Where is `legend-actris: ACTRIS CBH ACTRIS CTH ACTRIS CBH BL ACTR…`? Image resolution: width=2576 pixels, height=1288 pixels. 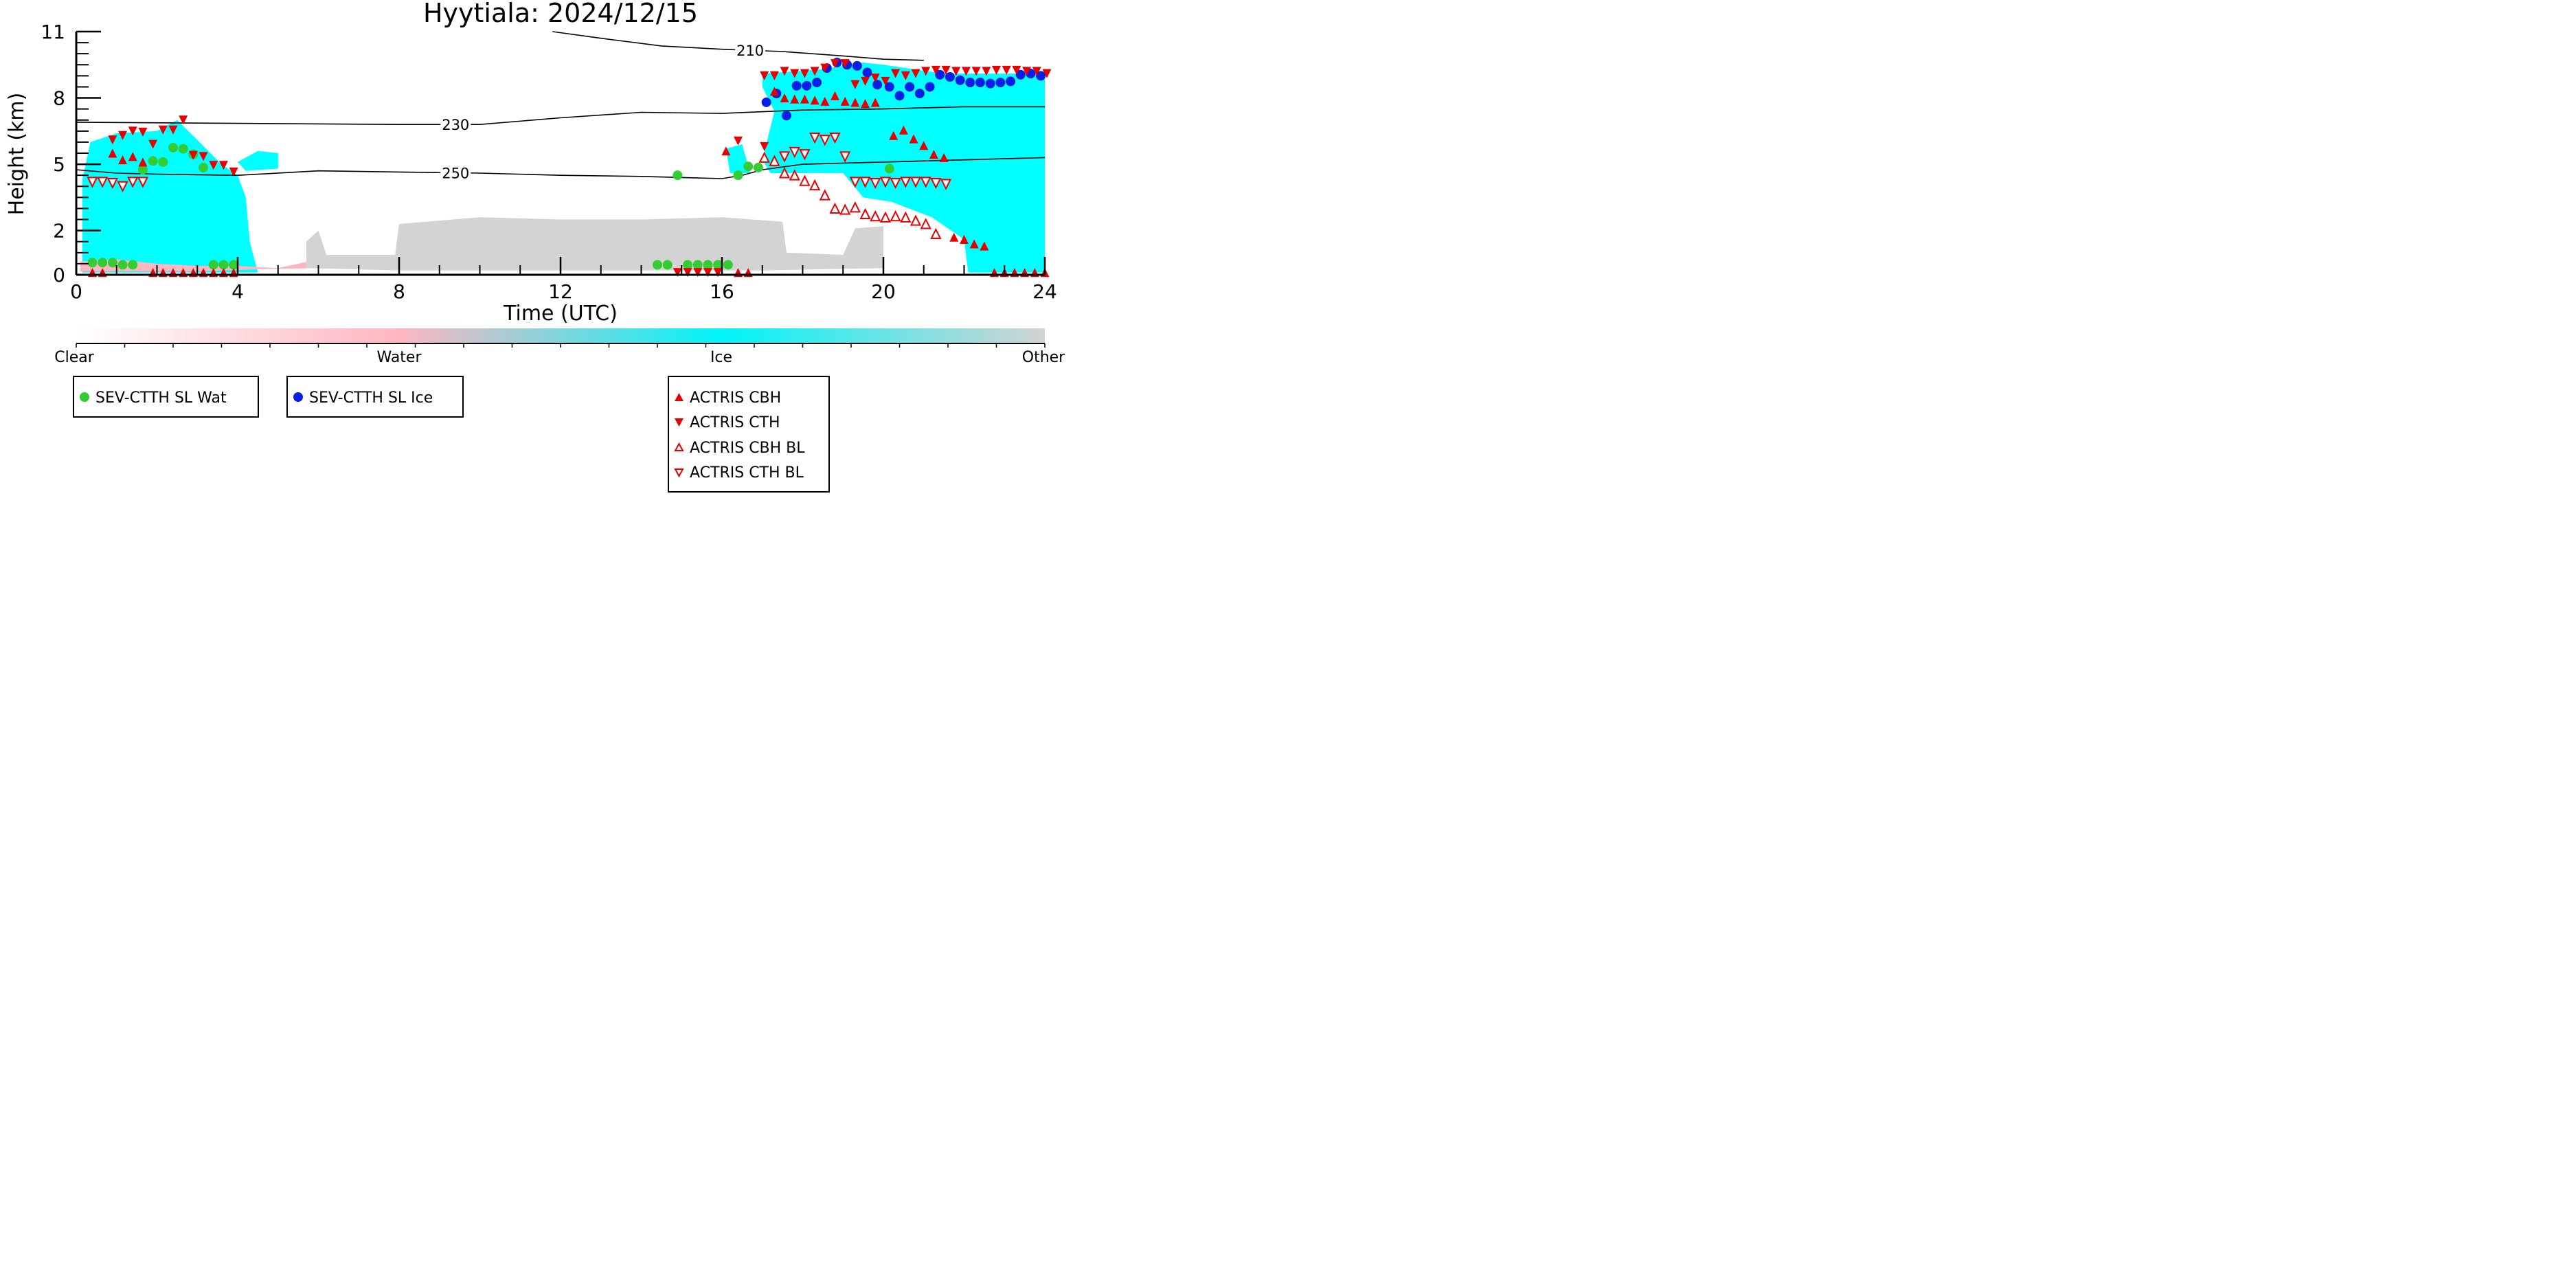 legend-actris: ACTRIS CBH ACTRIS CTH ACTRIS CBH BL ACTR… is located at coordinates (749, 434).